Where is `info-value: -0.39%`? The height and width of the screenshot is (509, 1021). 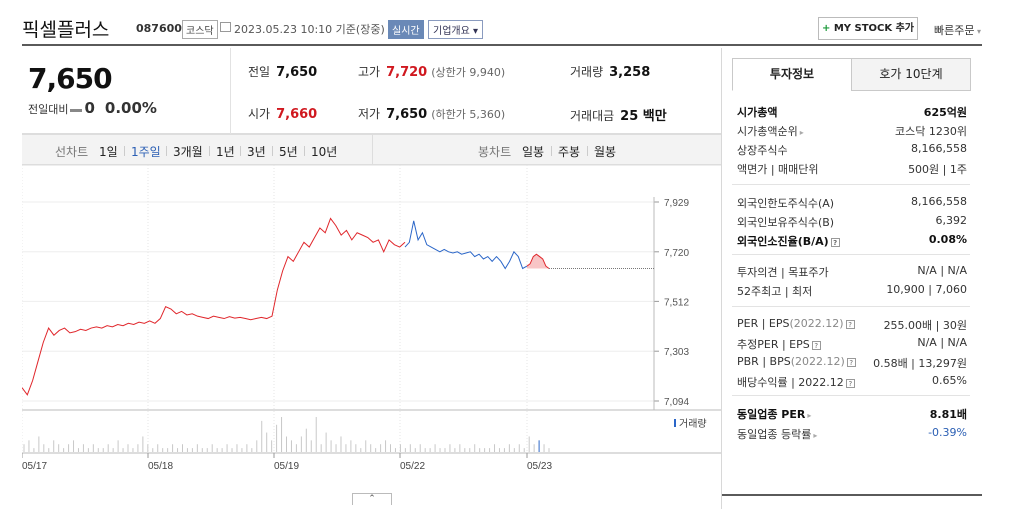 info-value: -0.39% is located at coordinates (947, 432).